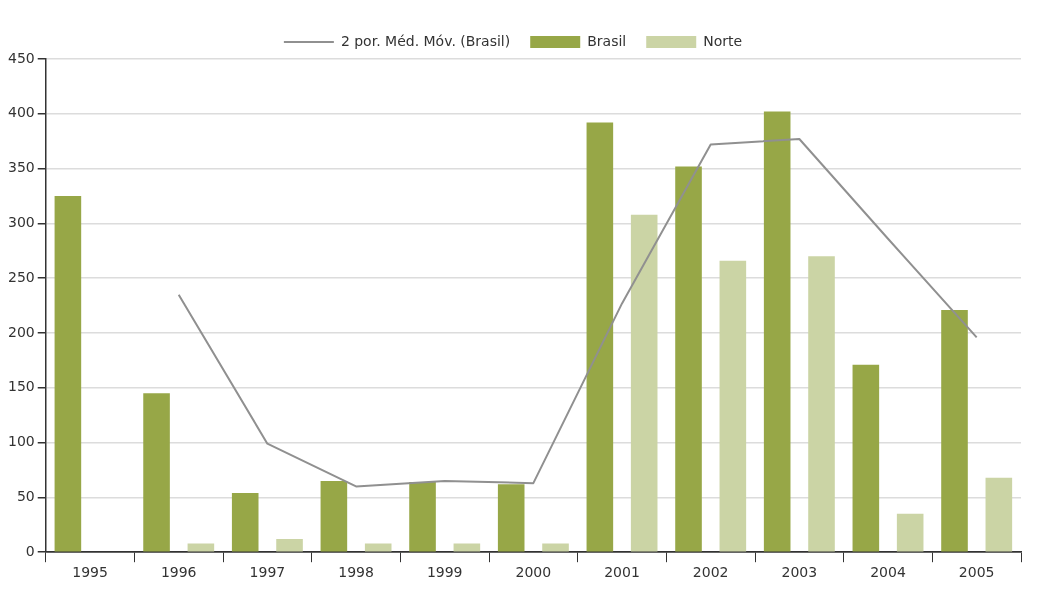 The image size is (1046, 605). What do you see at coordinates (30, 550) in the screenshot?
I see `y-tick-label: 0` at bounding box center [30, 550].